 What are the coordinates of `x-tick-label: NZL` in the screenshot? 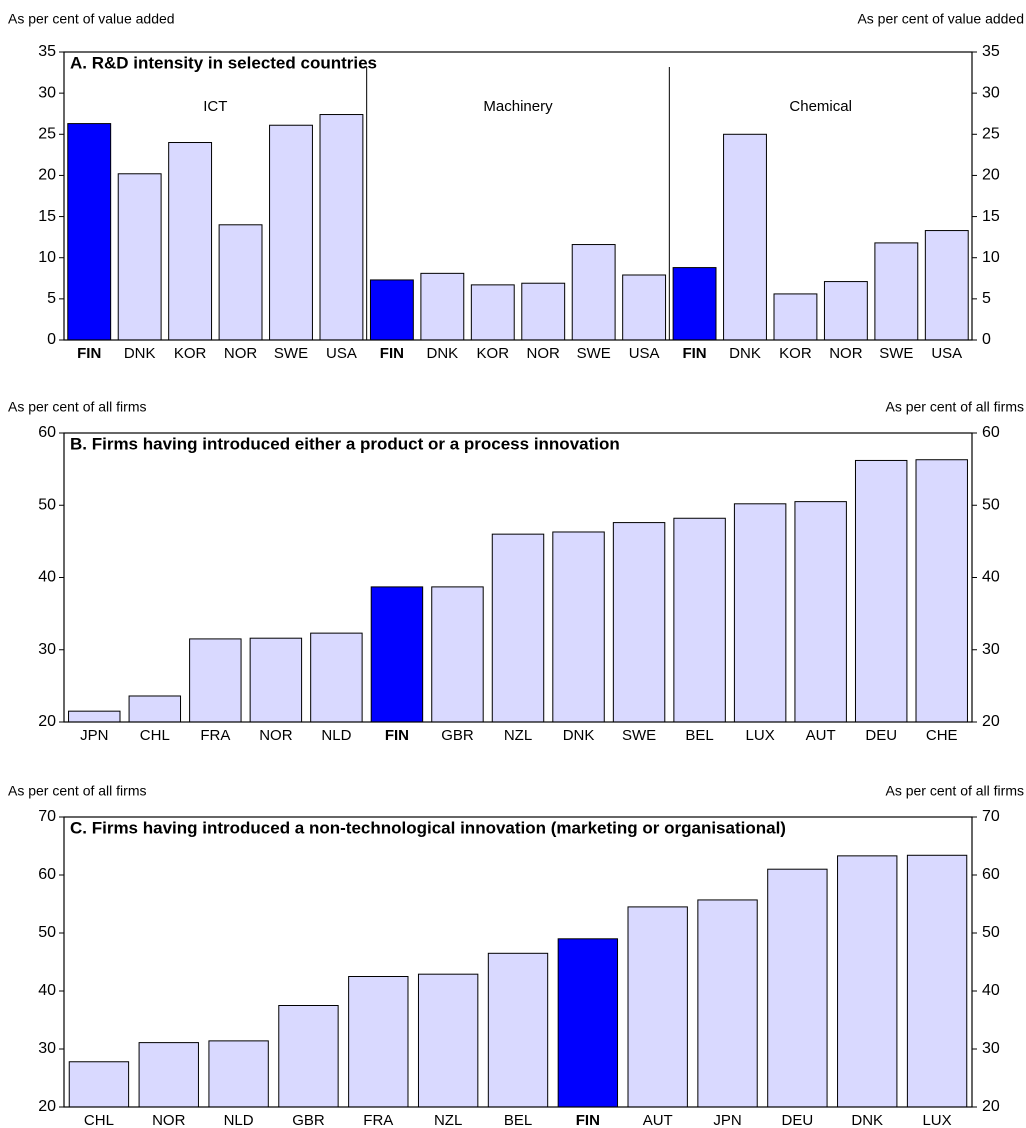 It's located at (448, 1120).